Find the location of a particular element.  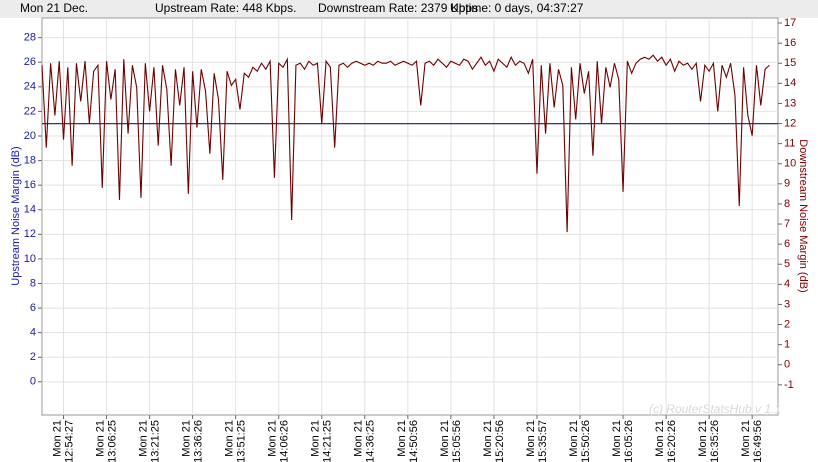

y-tick-label: 12 is located at coordinates (30, 234).